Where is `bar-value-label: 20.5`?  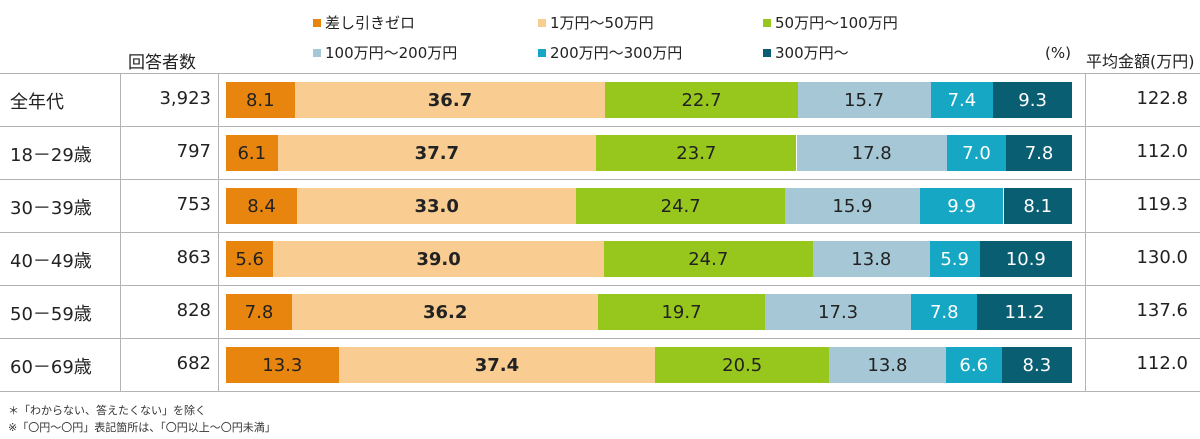 bar-value-label: 20.5 is located at coordinates (742, 365).